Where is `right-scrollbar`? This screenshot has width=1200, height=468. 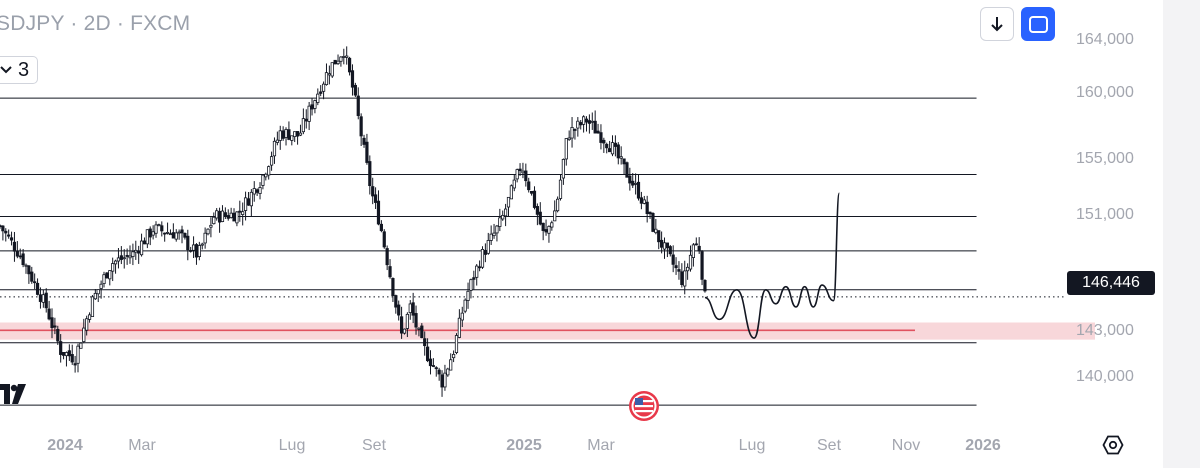 right-scrollbar is located at coordinates (1181, 234).